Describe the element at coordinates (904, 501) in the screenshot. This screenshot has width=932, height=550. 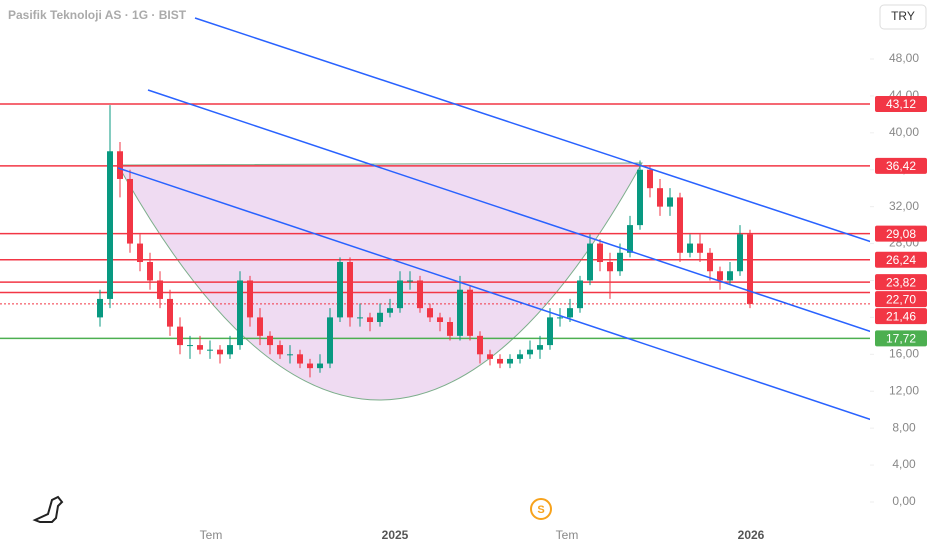
I see `y-tick-label: 0,00` at that location.